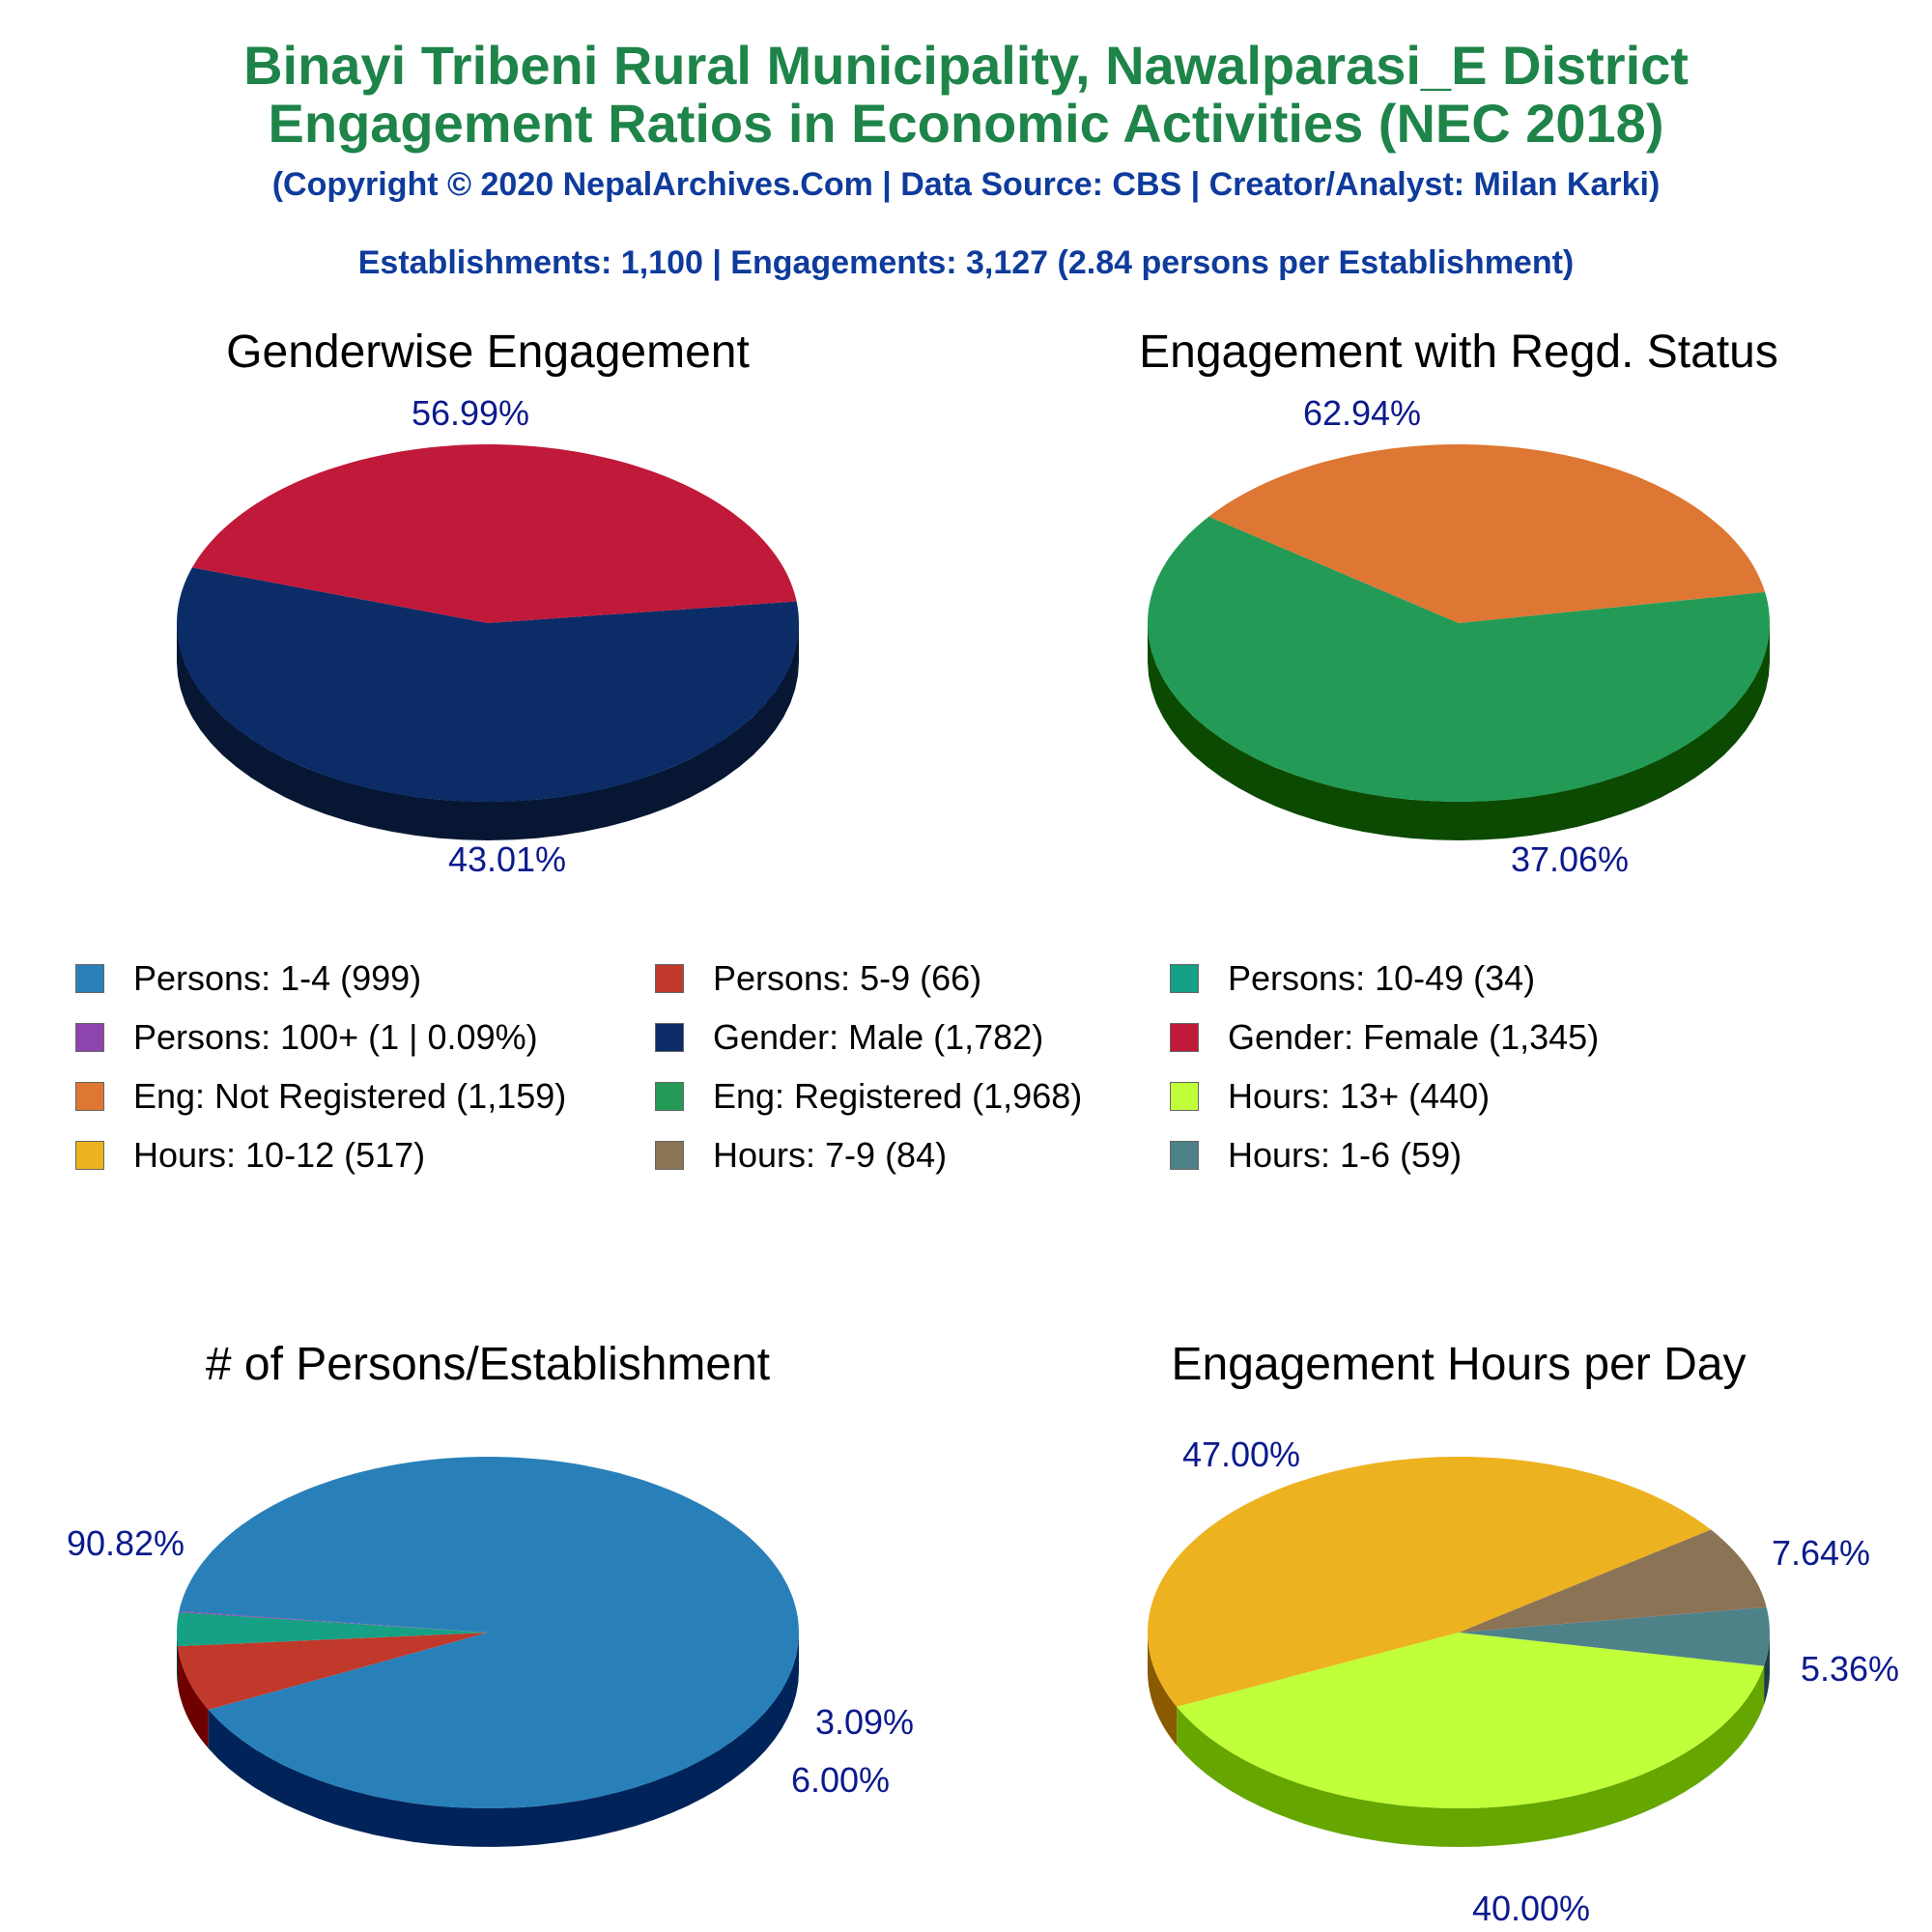 The height and width of the screenshot is (1932, 1932). I want to click on legend-label: Eng: Not Registered (1,159), so click(350, 1096).